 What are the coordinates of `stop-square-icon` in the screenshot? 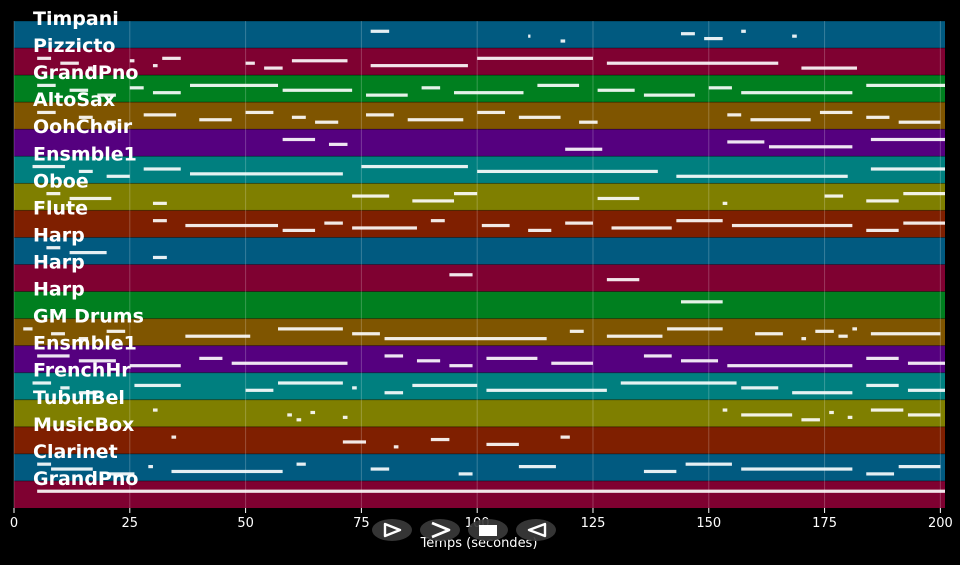 It's located at (488, 530).